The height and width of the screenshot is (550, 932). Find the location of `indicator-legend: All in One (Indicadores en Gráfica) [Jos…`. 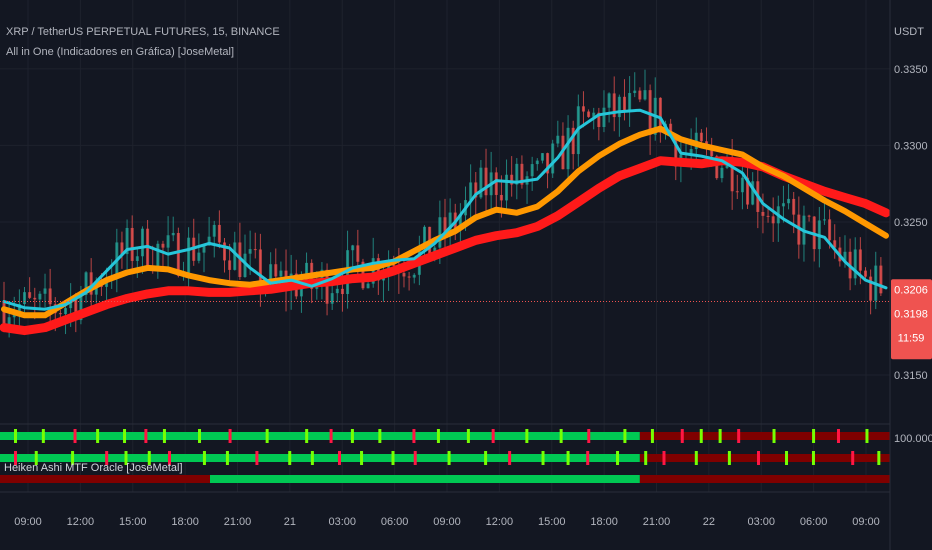

indicator-legend: All in One (Indicadores en Gráfica) [Jos… is located at coordinates (120, 52).